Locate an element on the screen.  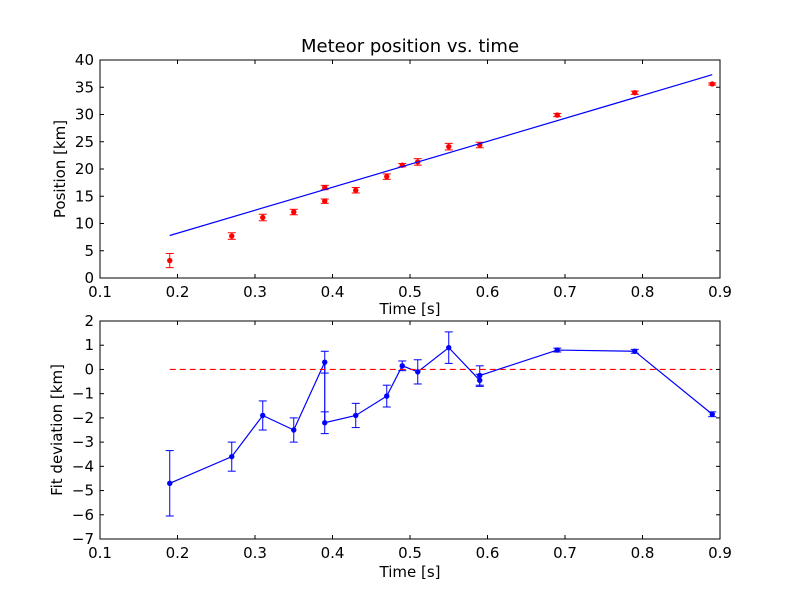
y-tick-label: −3 is located at coordinates (83, 442).